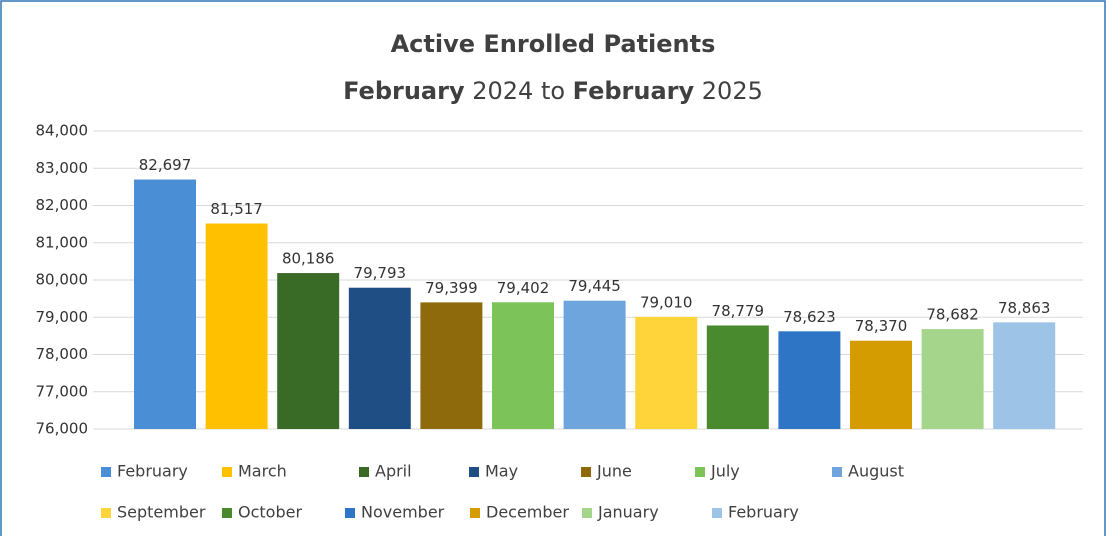 The height and width of the screenshot is (536, 1106). Describe the element at coordinates (236, 209) in the screenshot. I see `data-label: 81,517` at that location.